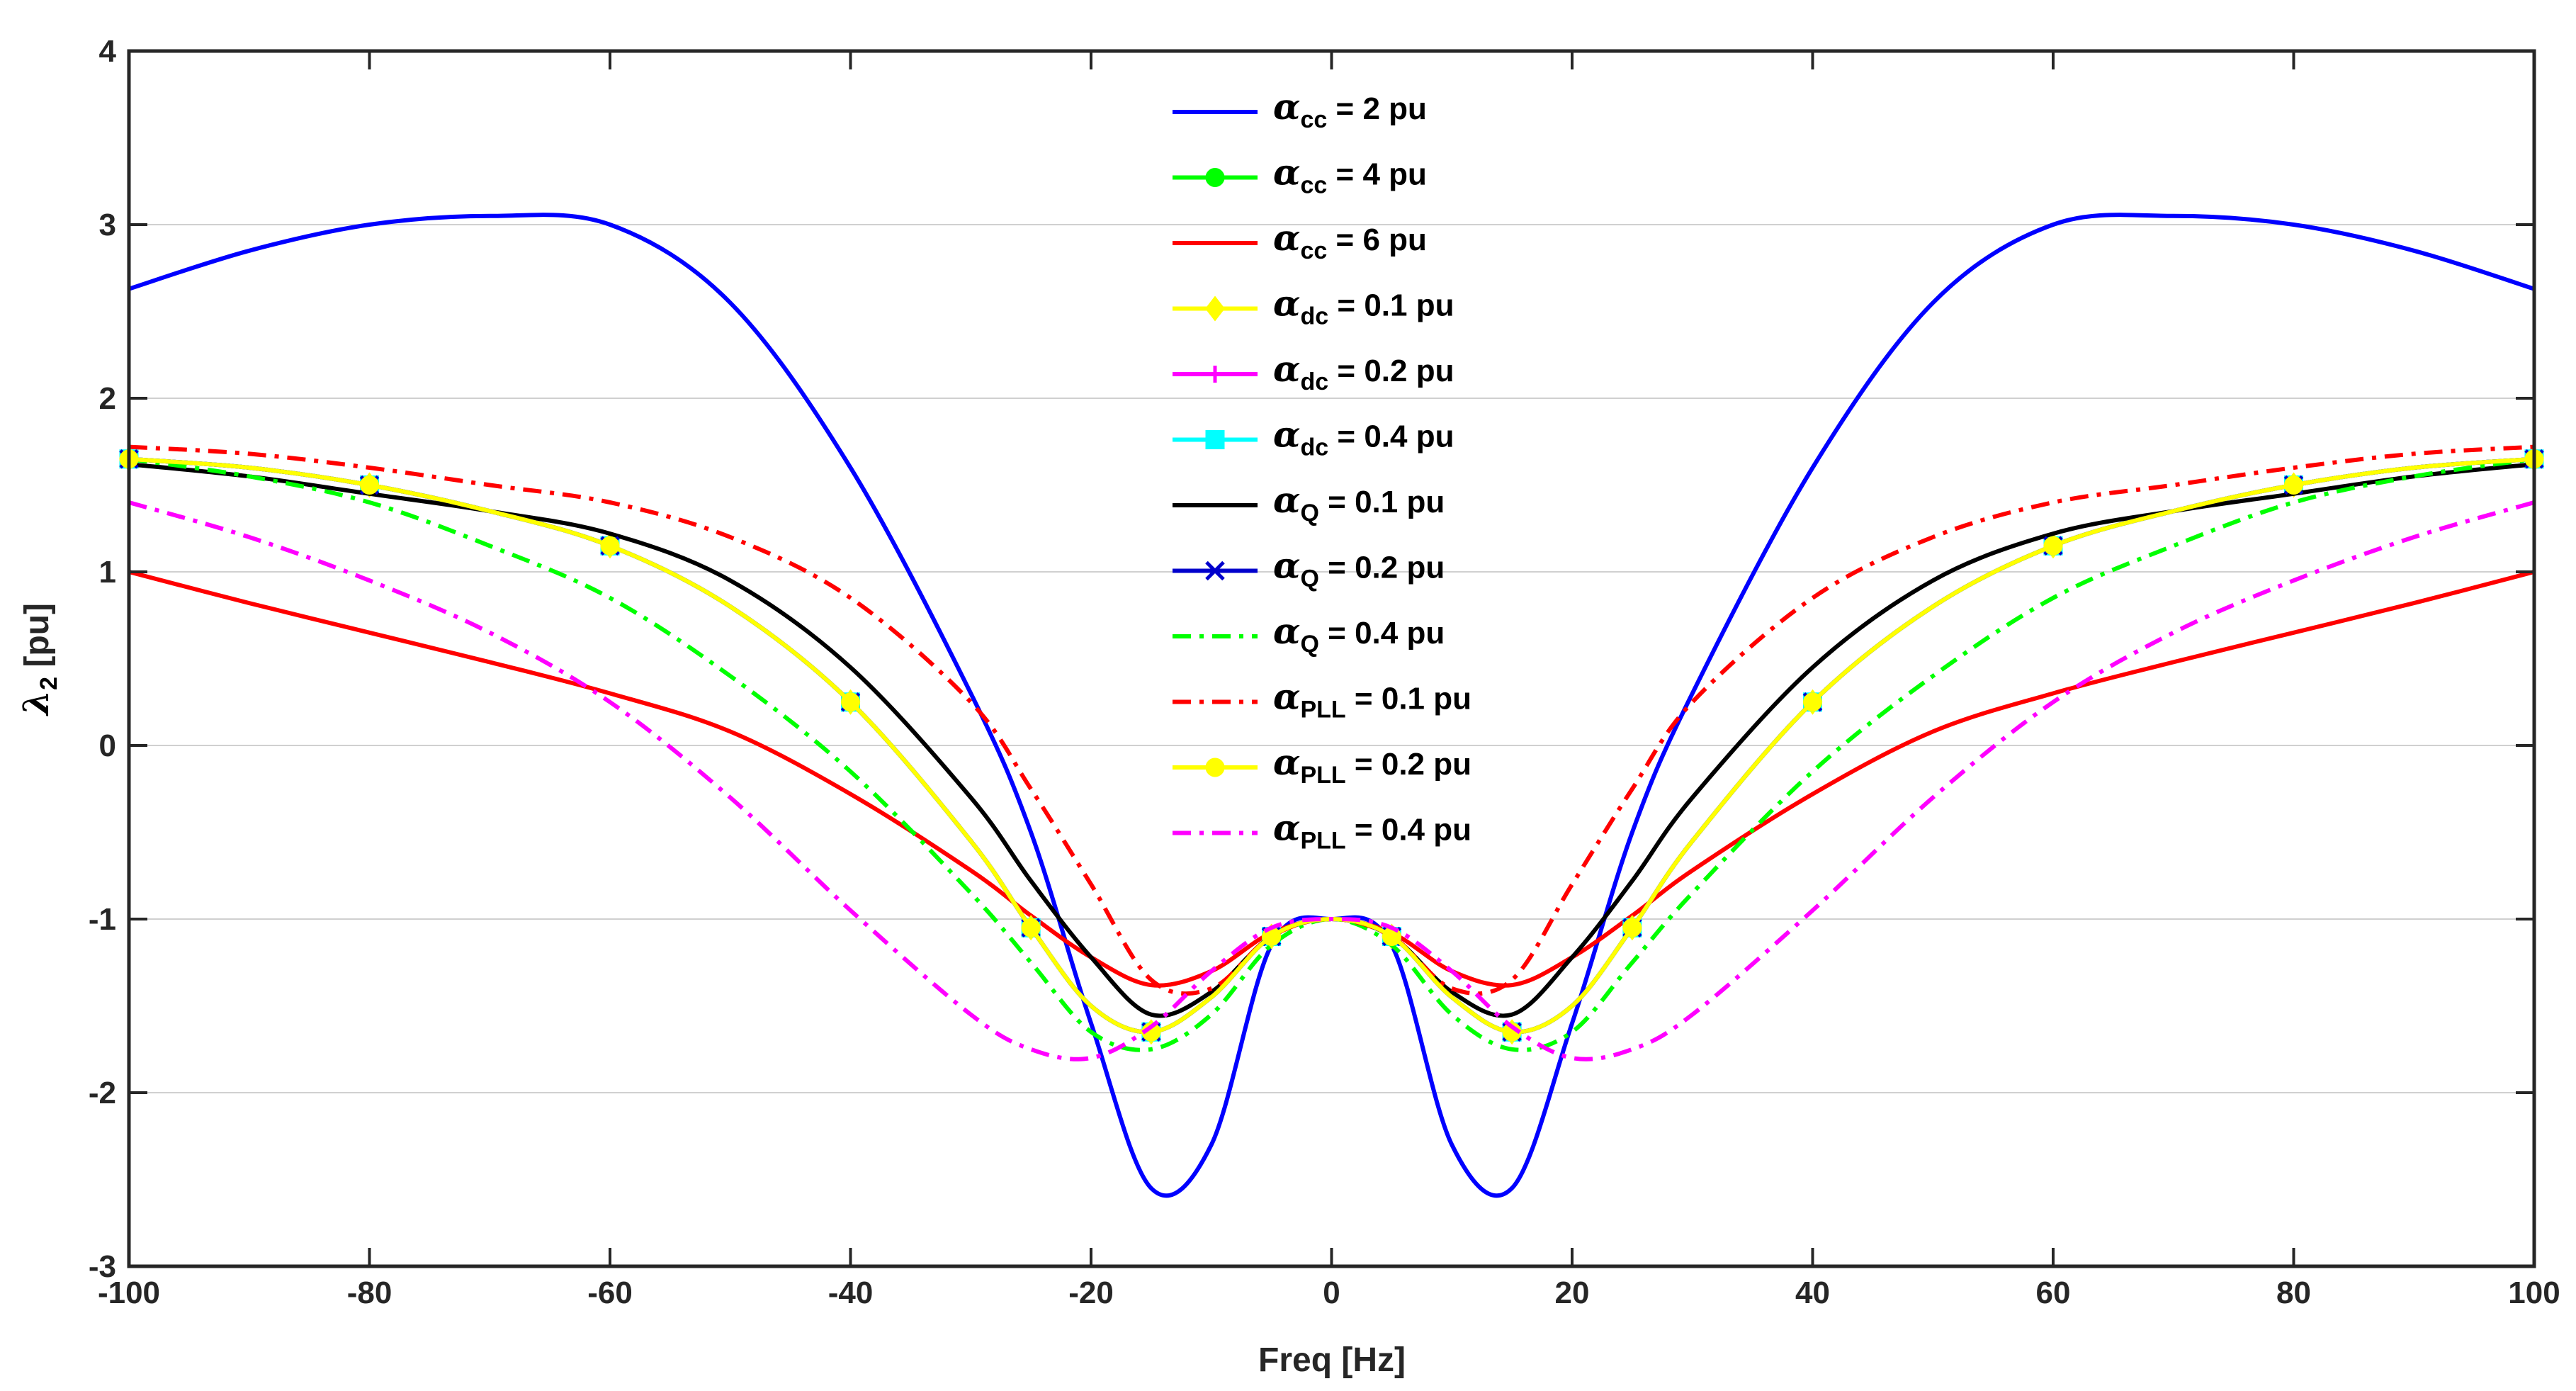 Image resolution: width=2576 pixels, height=1391 pixels. What do you see at coordinates (107, 572) in the screenshot?
I see `y-tick-label: 1` at bounding box center [107, 572].